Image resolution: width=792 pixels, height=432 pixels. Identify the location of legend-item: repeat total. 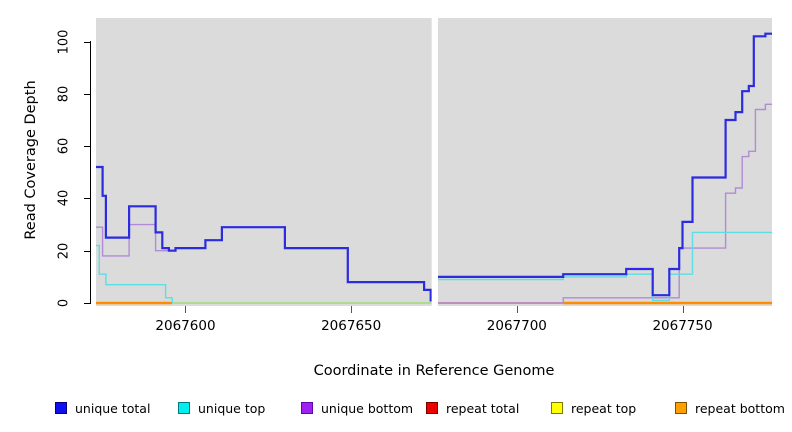
(472, 408).